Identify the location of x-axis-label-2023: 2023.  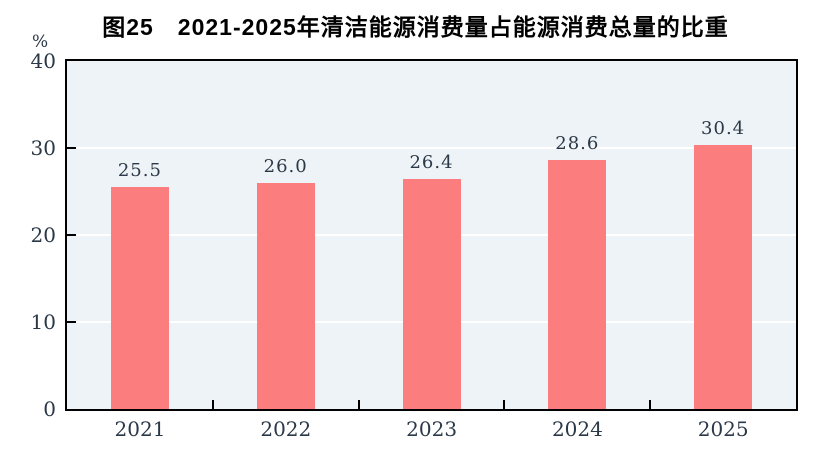
(432, 429).